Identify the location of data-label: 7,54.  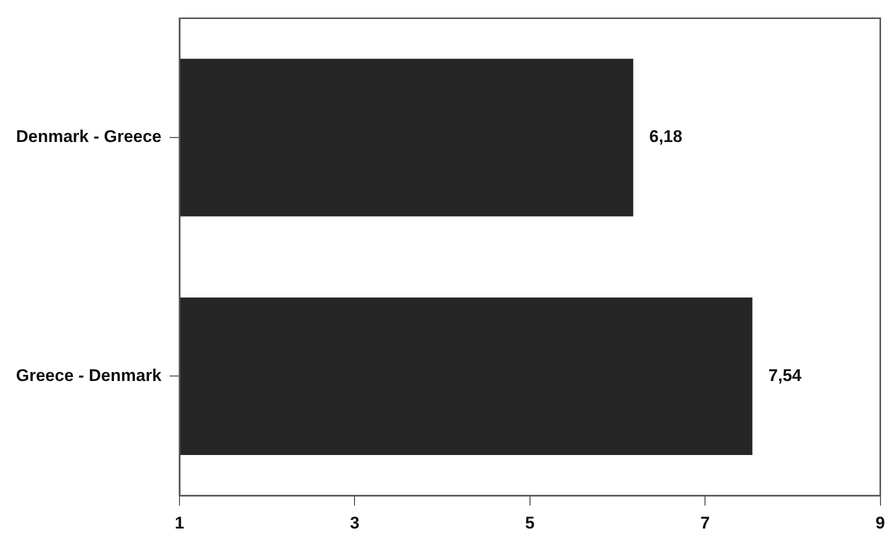
(785, 375).